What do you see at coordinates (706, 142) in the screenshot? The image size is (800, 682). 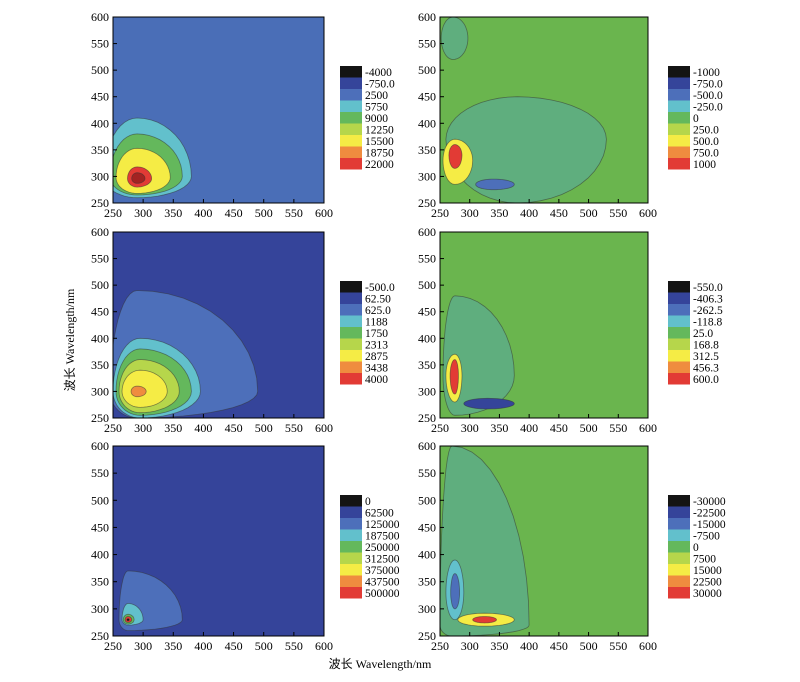 I see `legend-label: 500.0` at bounding box center [706, 142].